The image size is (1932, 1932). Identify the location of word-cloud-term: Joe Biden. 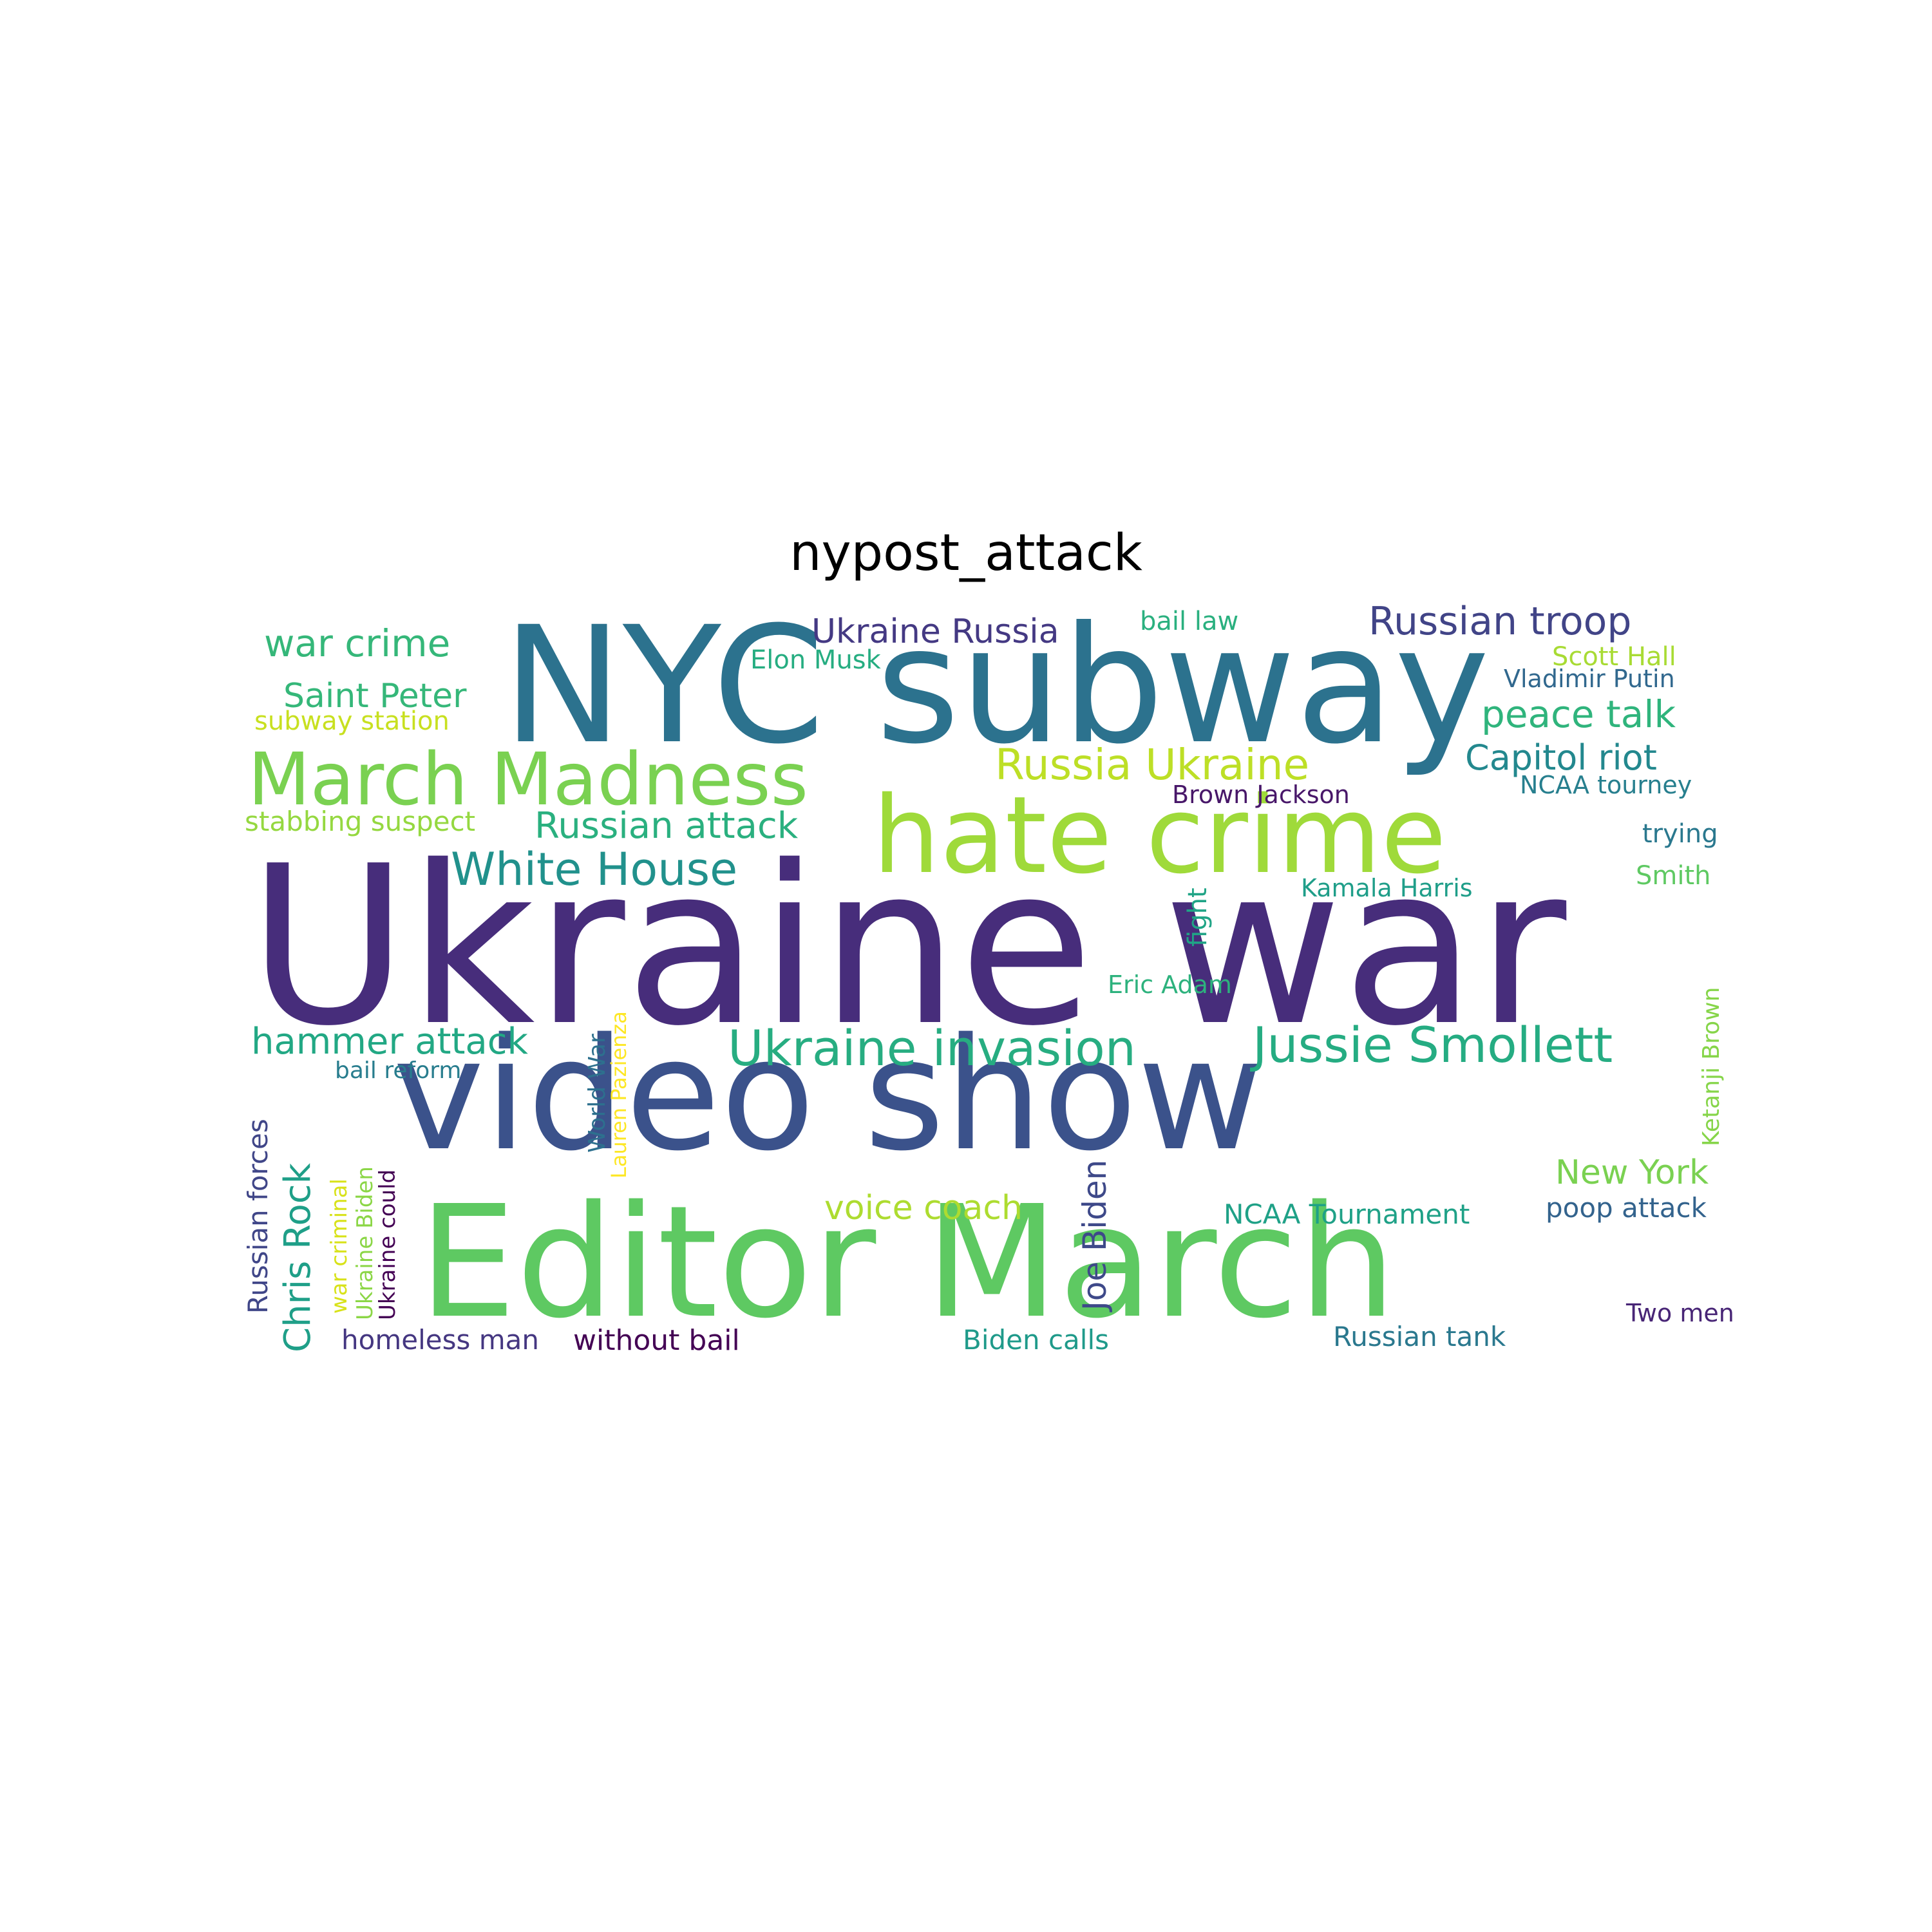
(1094, 1235).